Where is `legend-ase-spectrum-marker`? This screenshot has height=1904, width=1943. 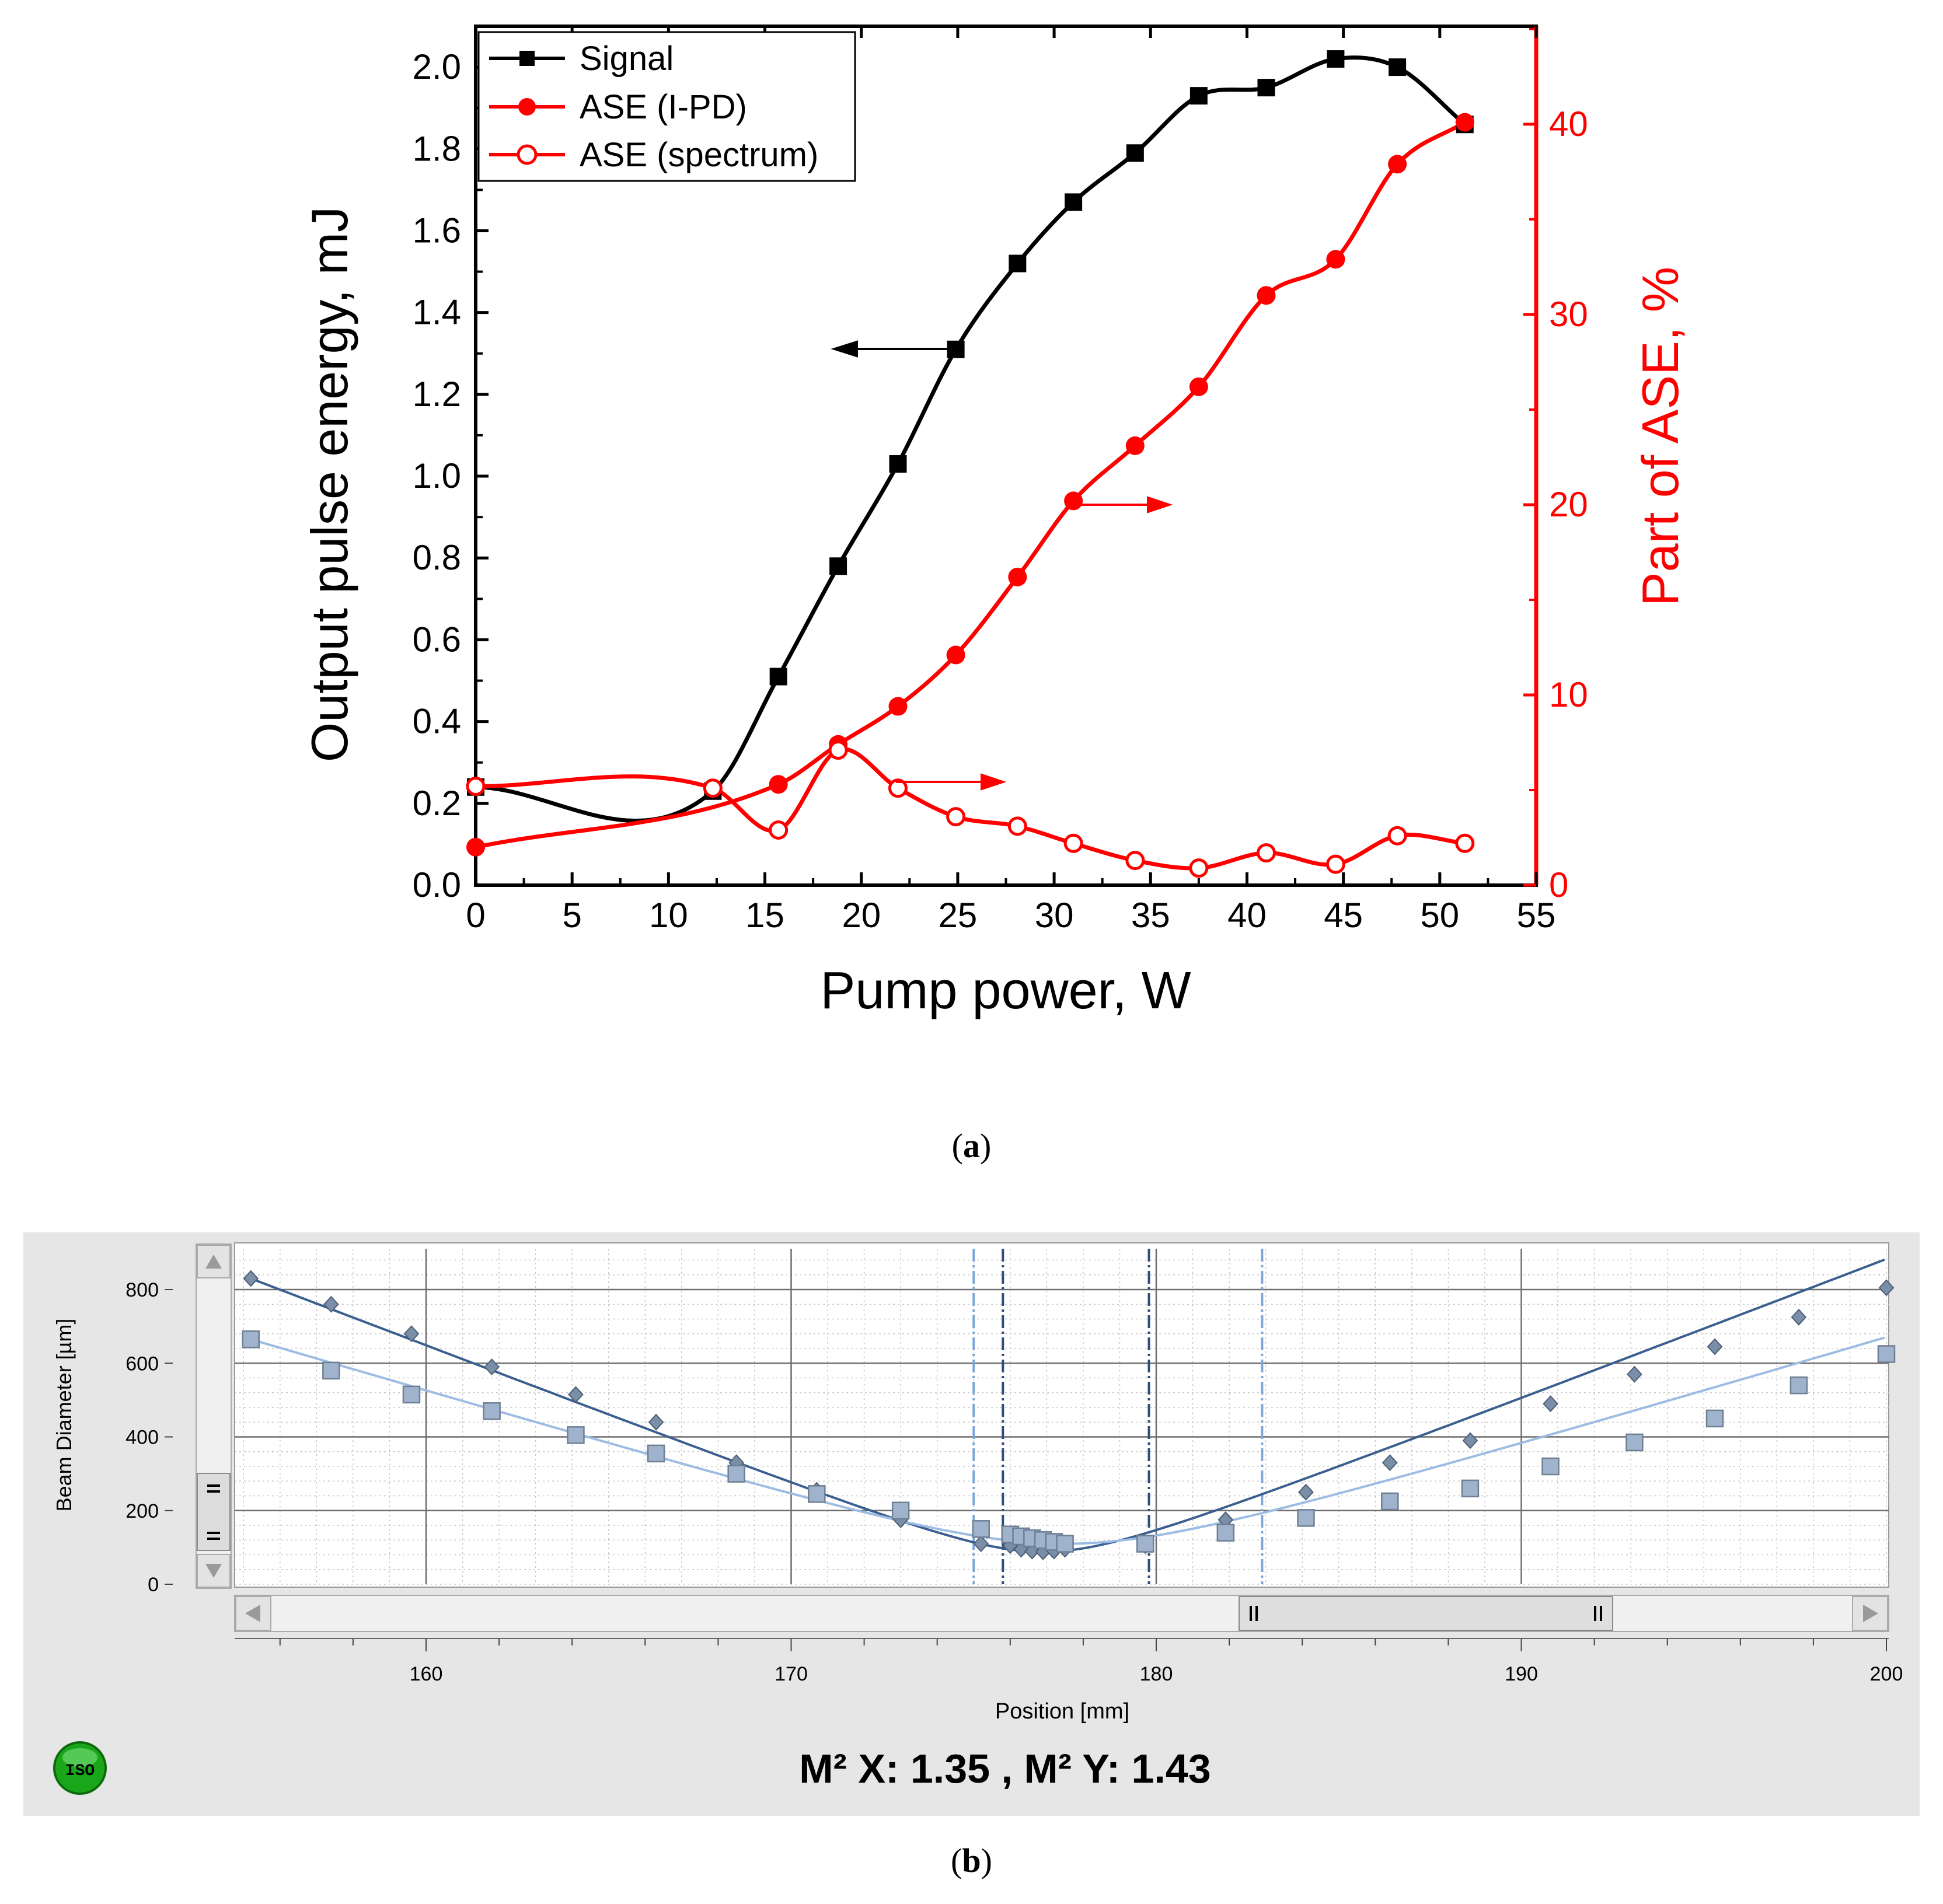
legend-ase-spectrum-marker is located at coordinates (527, 154).